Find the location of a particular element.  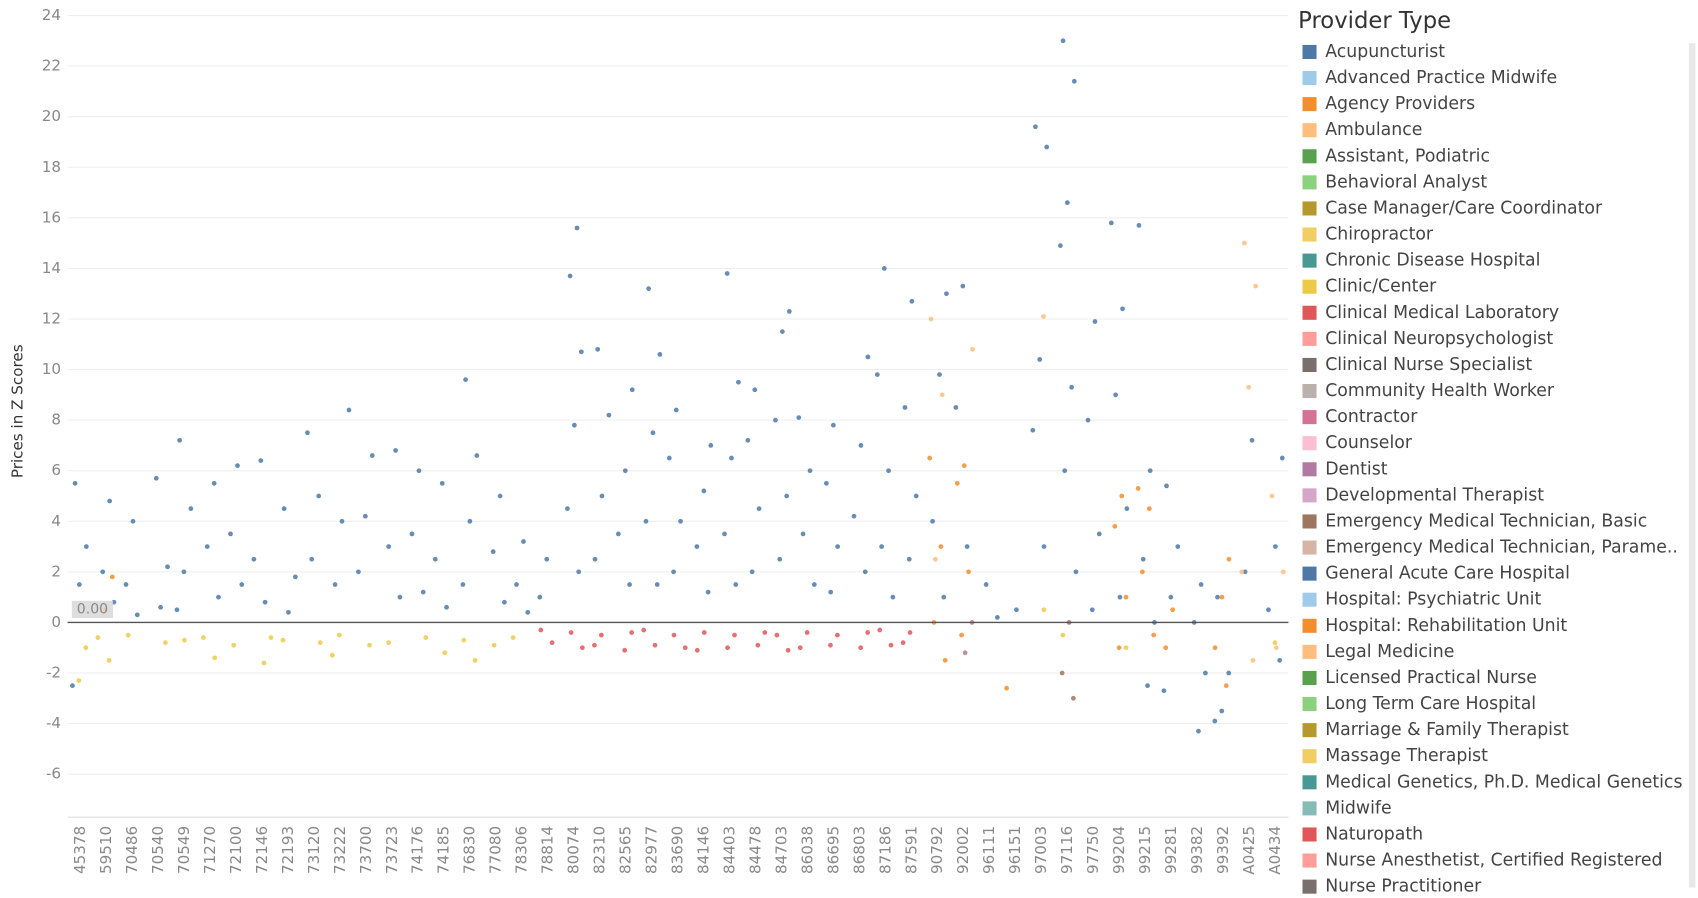

x-tick-label: 70486 is located at coordinates (132, 850).